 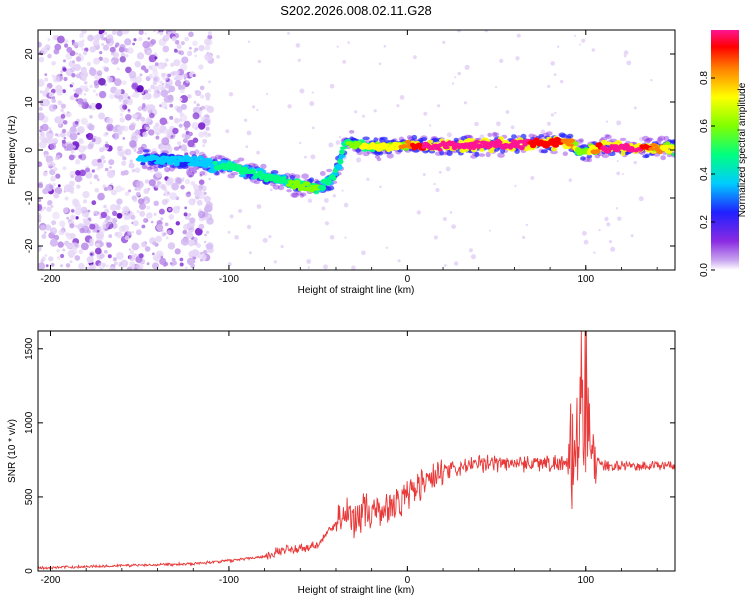 I want to click on colorbar-tick-label: 0.8, so click(x=704, y=78).